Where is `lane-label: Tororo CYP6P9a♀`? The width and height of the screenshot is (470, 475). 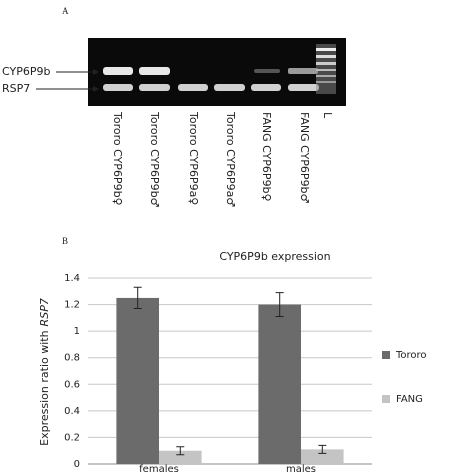
lane-label: Tororo CYP6P9a♀ is located at coordinates (193, 158).